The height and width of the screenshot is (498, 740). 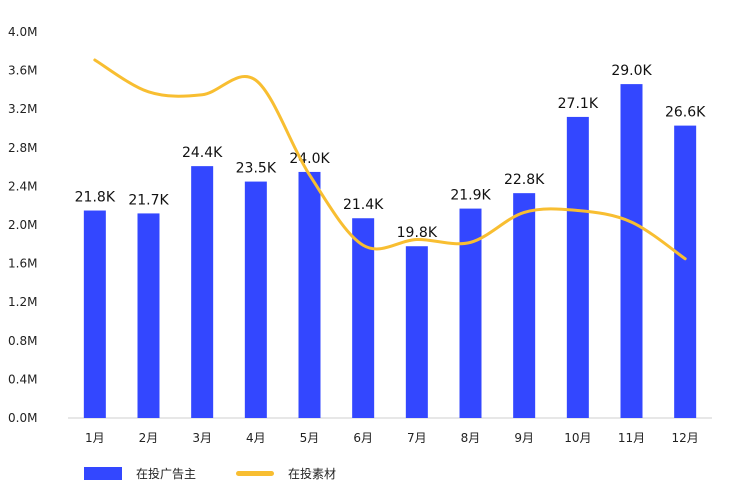 I want to click on bar-data-label: 21.4K, so click(x=363, y=205).